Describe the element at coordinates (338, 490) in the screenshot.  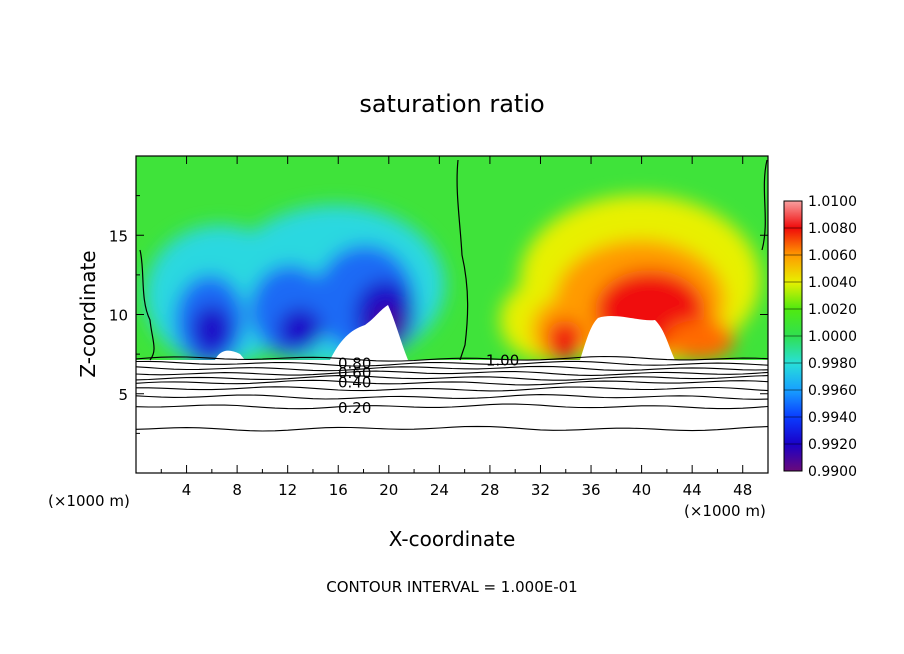
I see `x-tick-label: 16` at that location.